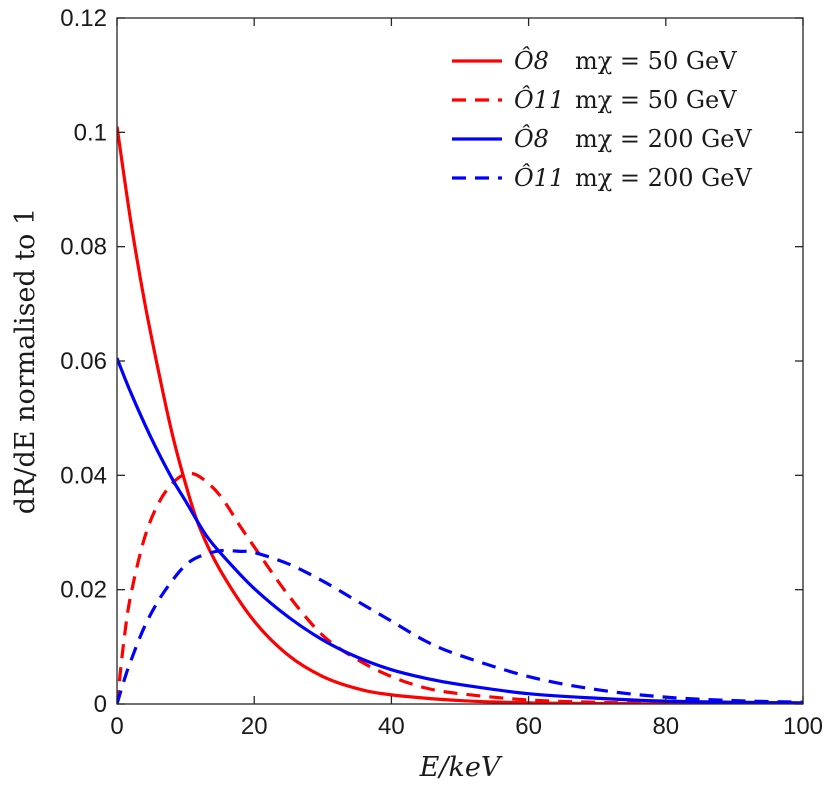  I want to click on y-tick-label: 0, so click(100, 704).